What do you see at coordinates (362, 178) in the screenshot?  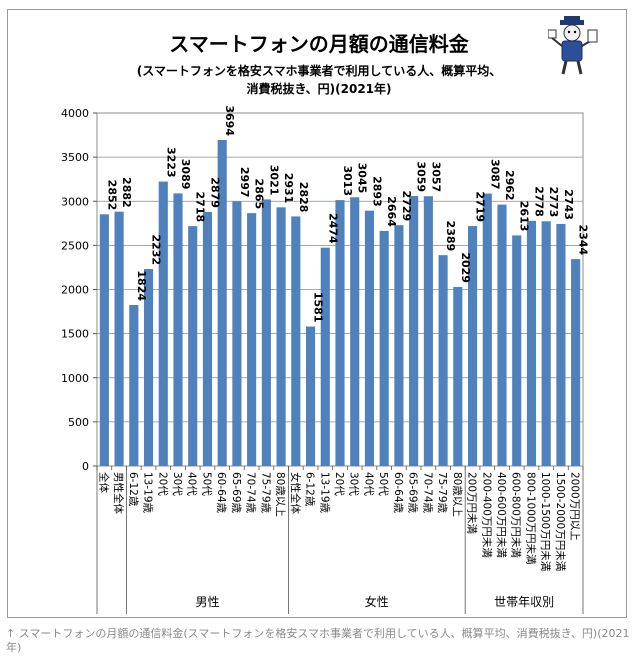 I see `data-label: 3045` at bounding box center [362, 178].